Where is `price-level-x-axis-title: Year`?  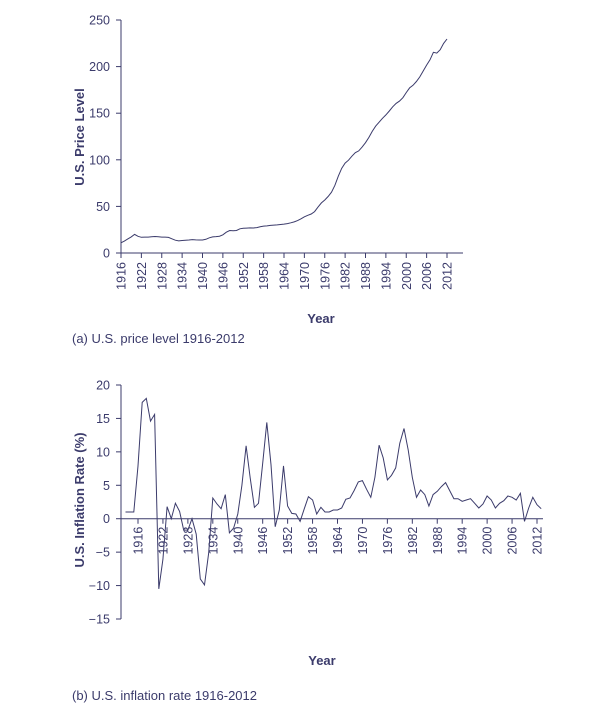 price-level-x-axis-title: Year is located at coordinates (320, 318).